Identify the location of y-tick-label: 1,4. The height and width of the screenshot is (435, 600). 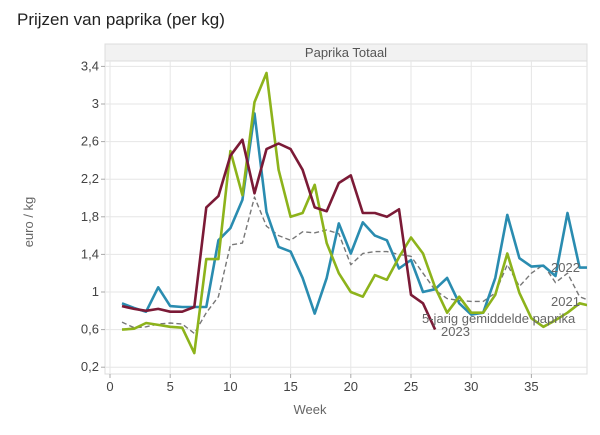
(90, 253).